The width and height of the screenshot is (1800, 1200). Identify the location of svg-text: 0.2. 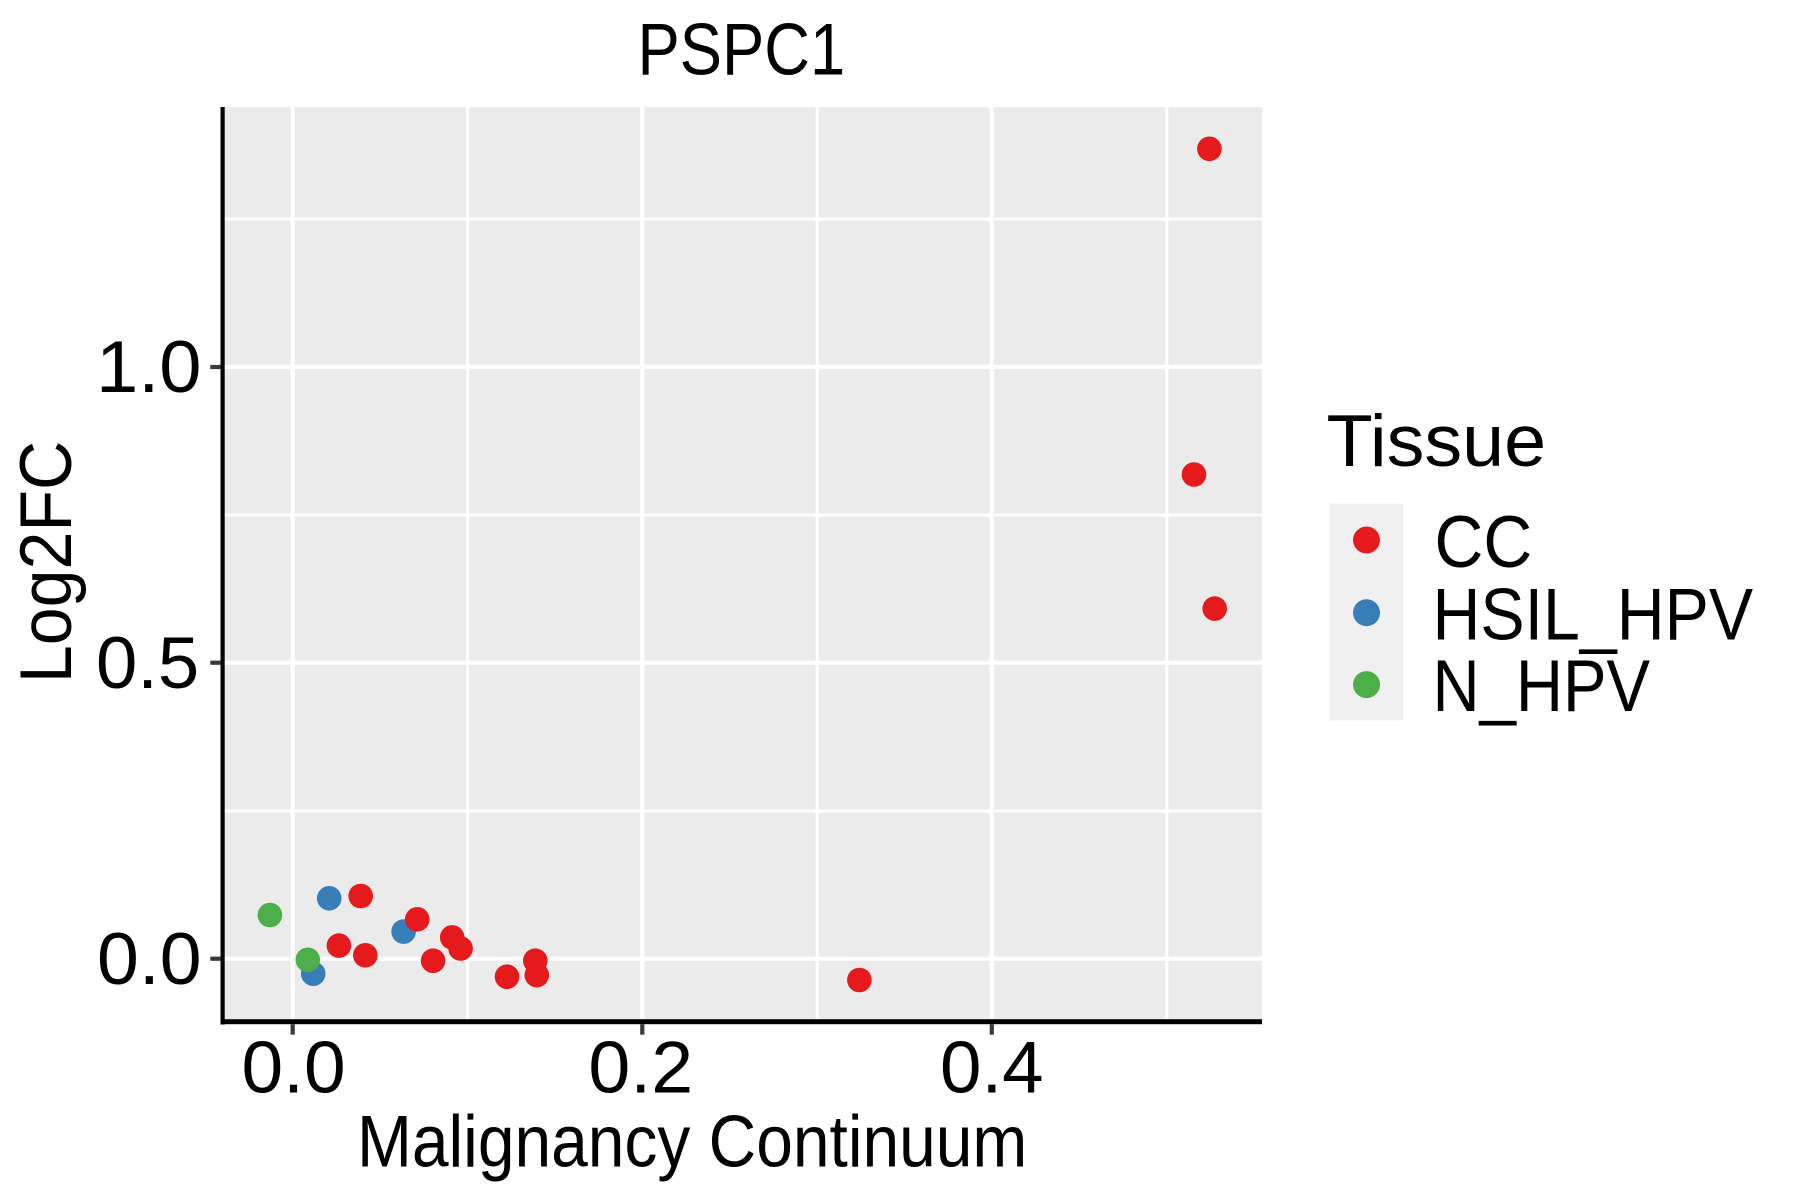
(640, 1068).